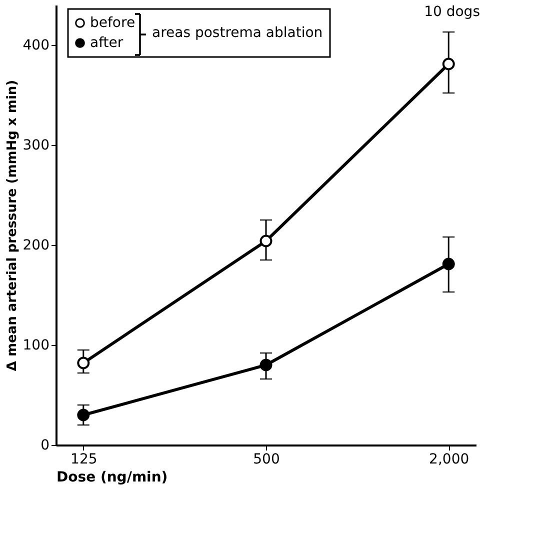  What do you see at coordinates (36, 46) in the screenshot?
I see `y-tick-label: 400` at bounding box center [36, 46].